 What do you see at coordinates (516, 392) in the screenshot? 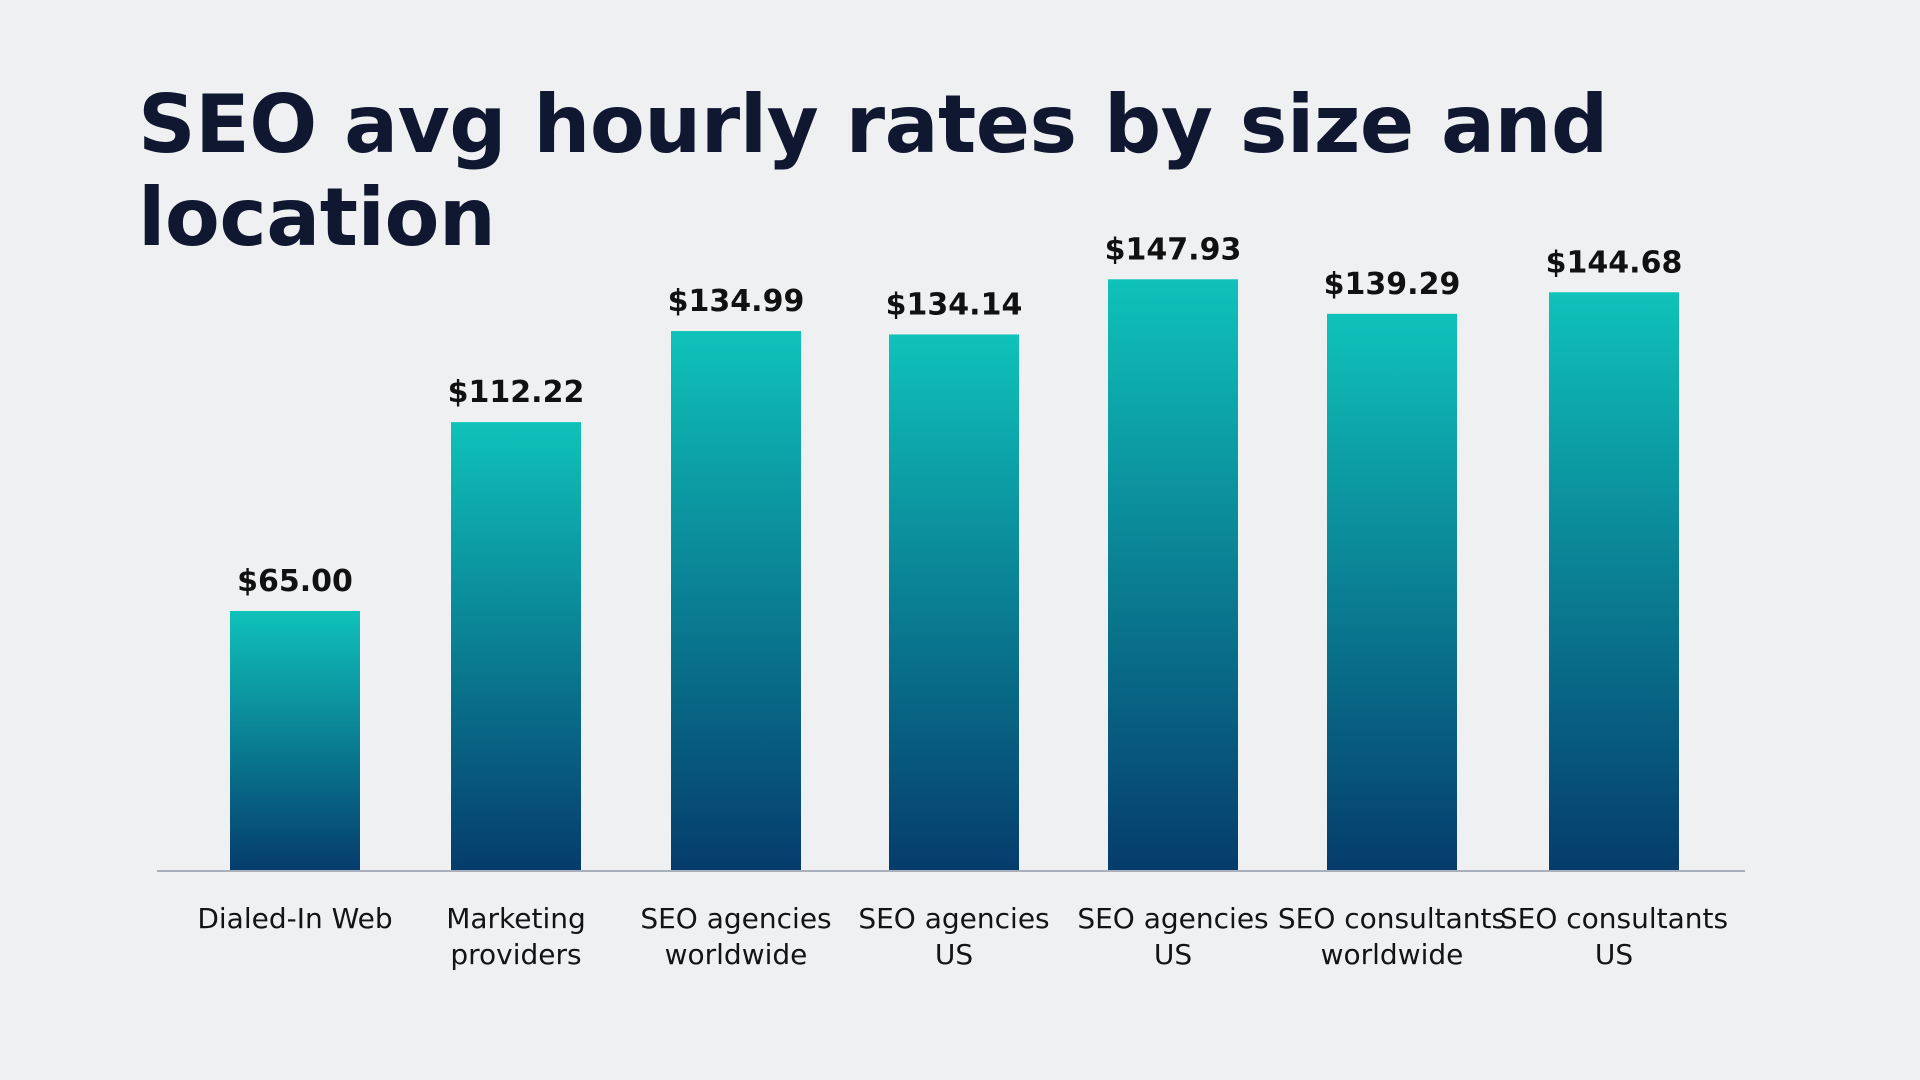
I see `data-label: $112.22` at bounding box center [516, 392].